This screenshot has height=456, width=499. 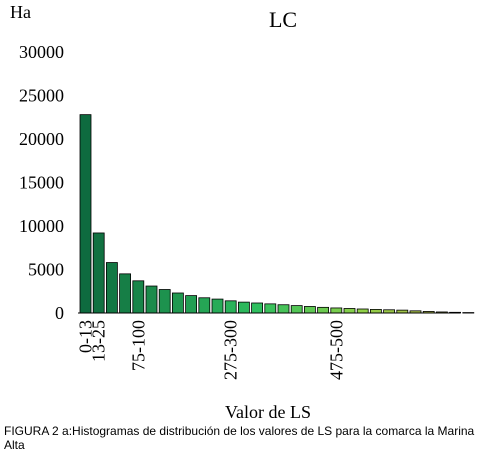 I want to click on y-tick-label: 30000, so click(x=41, y=52).